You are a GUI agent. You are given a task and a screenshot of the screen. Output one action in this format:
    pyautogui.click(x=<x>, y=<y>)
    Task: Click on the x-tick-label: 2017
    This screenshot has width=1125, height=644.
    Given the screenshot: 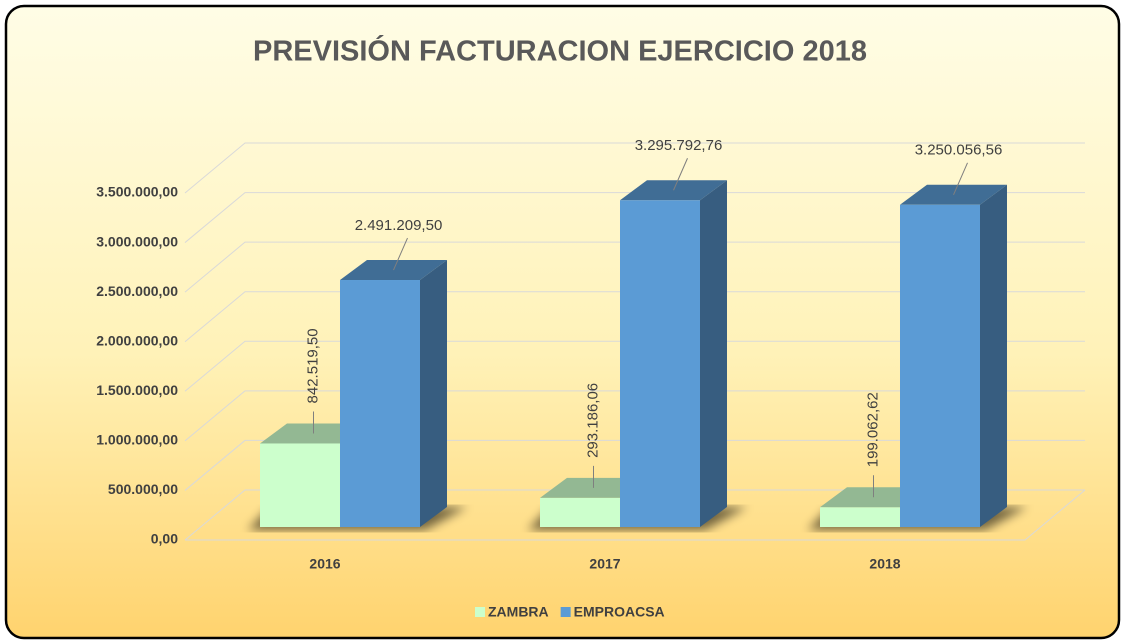 What is the action you would take?
    pyautogui.click(x=604, y=564)
    